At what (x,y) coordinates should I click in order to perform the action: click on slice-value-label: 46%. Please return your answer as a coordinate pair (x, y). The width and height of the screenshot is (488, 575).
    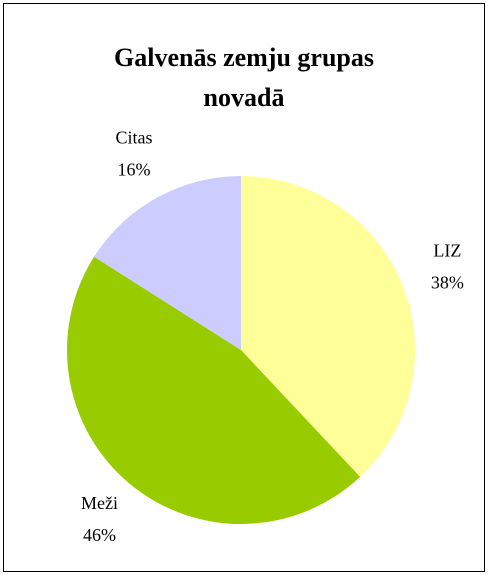
    Looking at the image, I should click on (99, 535).